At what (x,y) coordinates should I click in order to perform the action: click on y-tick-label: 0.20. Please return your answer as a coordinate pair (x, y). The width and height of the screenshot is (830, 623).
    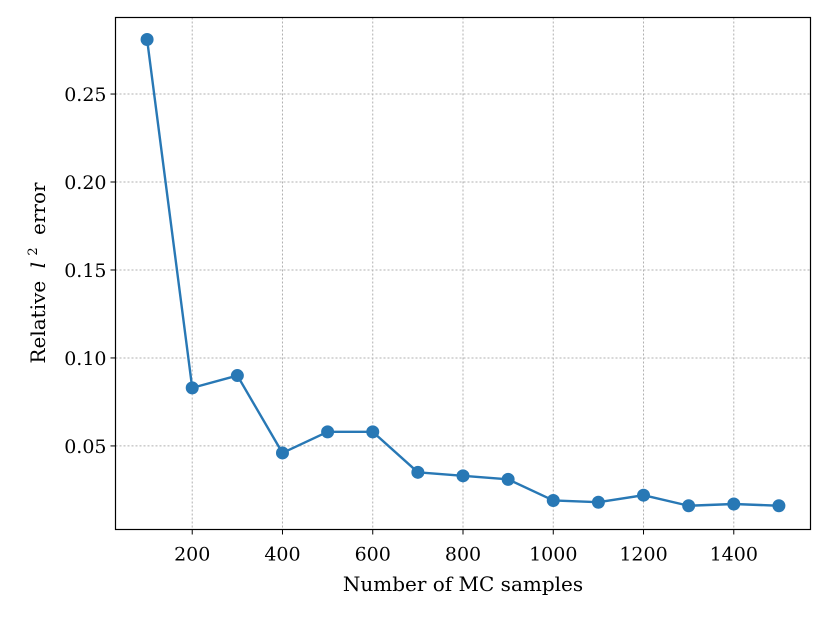
    Looking at the image, I should click on (85, 183).